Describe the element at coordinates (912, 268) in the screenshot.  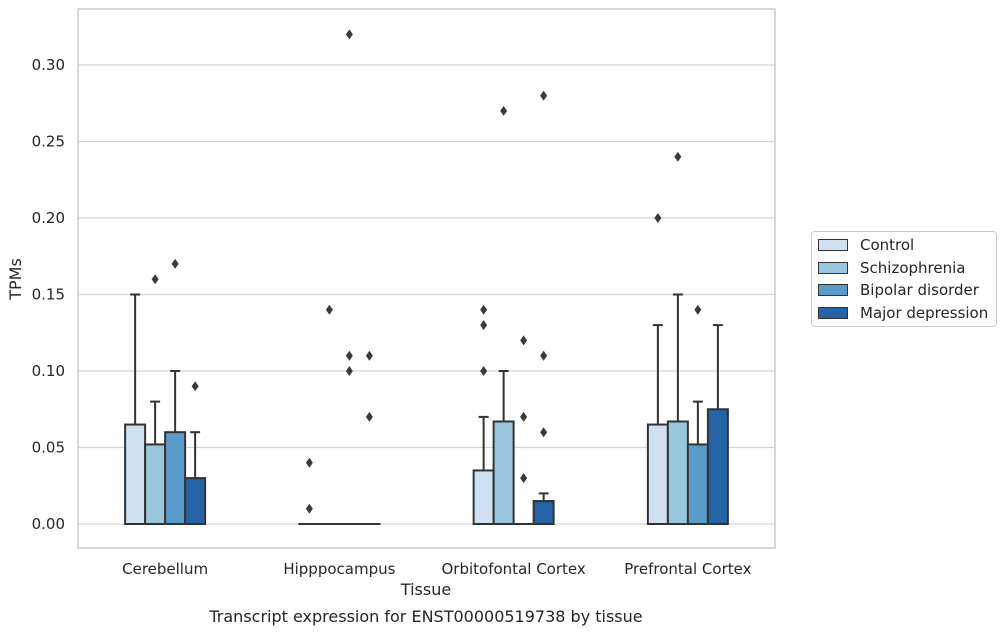
I see `legend-label: Schizophrenia` at that location.